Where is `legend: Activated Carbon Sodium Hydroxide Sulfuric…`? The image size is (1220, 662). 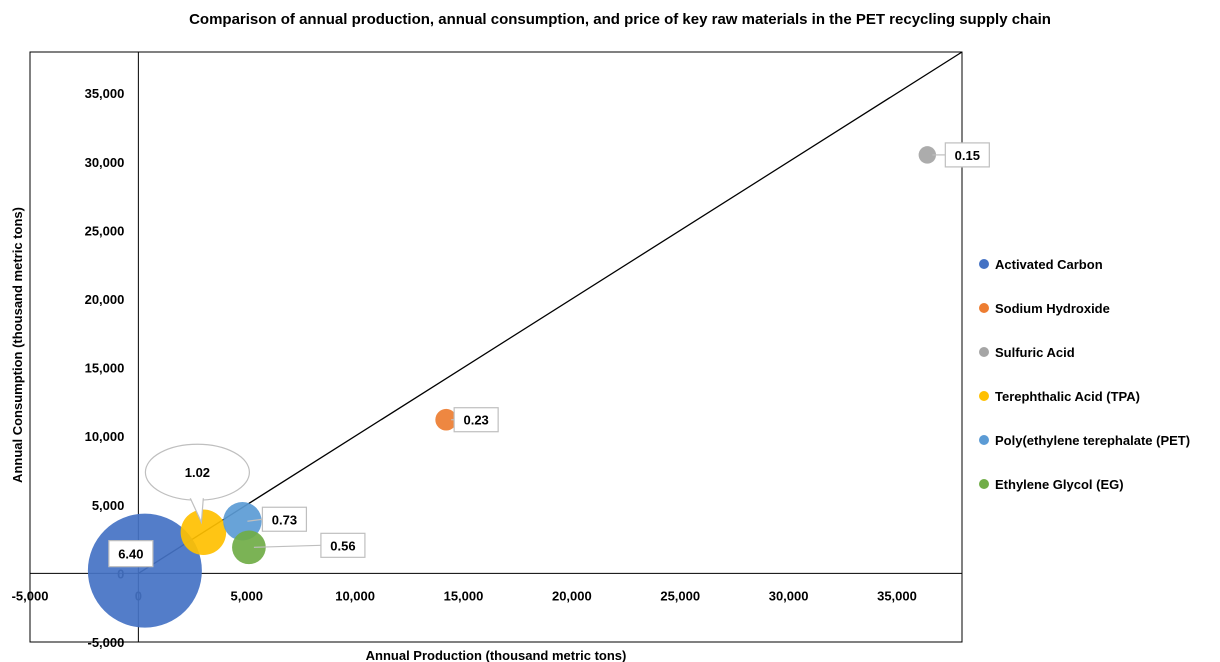
legend: Activated Carbon Sodium Hydroxide Sulfuric… is located at coordinates (1084, 374).